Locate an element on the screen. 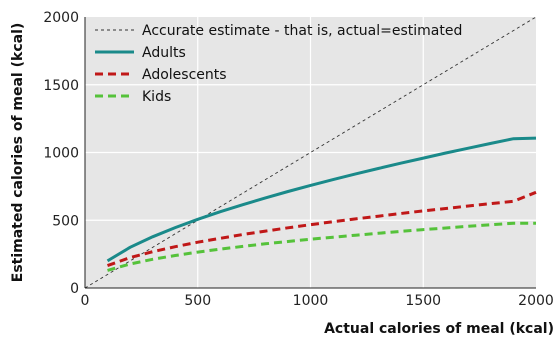 The image size is (557, 345). x-tick-label: 1000 is located at coordinates (311, 301).